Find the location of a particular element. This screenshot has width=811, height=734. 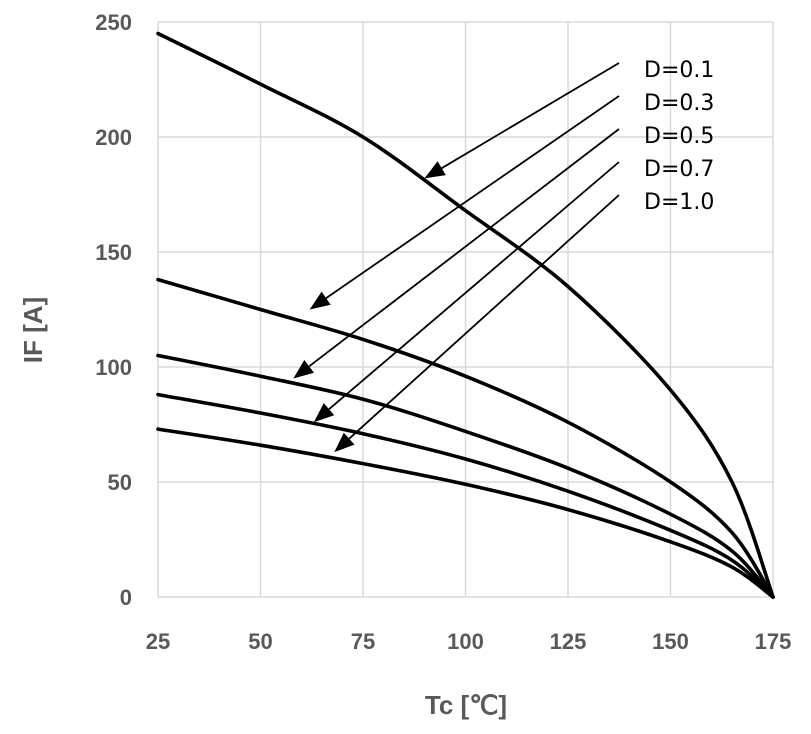

legend-labels: D=0.1 D=0.3 D=0.5 D=0.7 D=1.0 is located at coordinates (679, 136).